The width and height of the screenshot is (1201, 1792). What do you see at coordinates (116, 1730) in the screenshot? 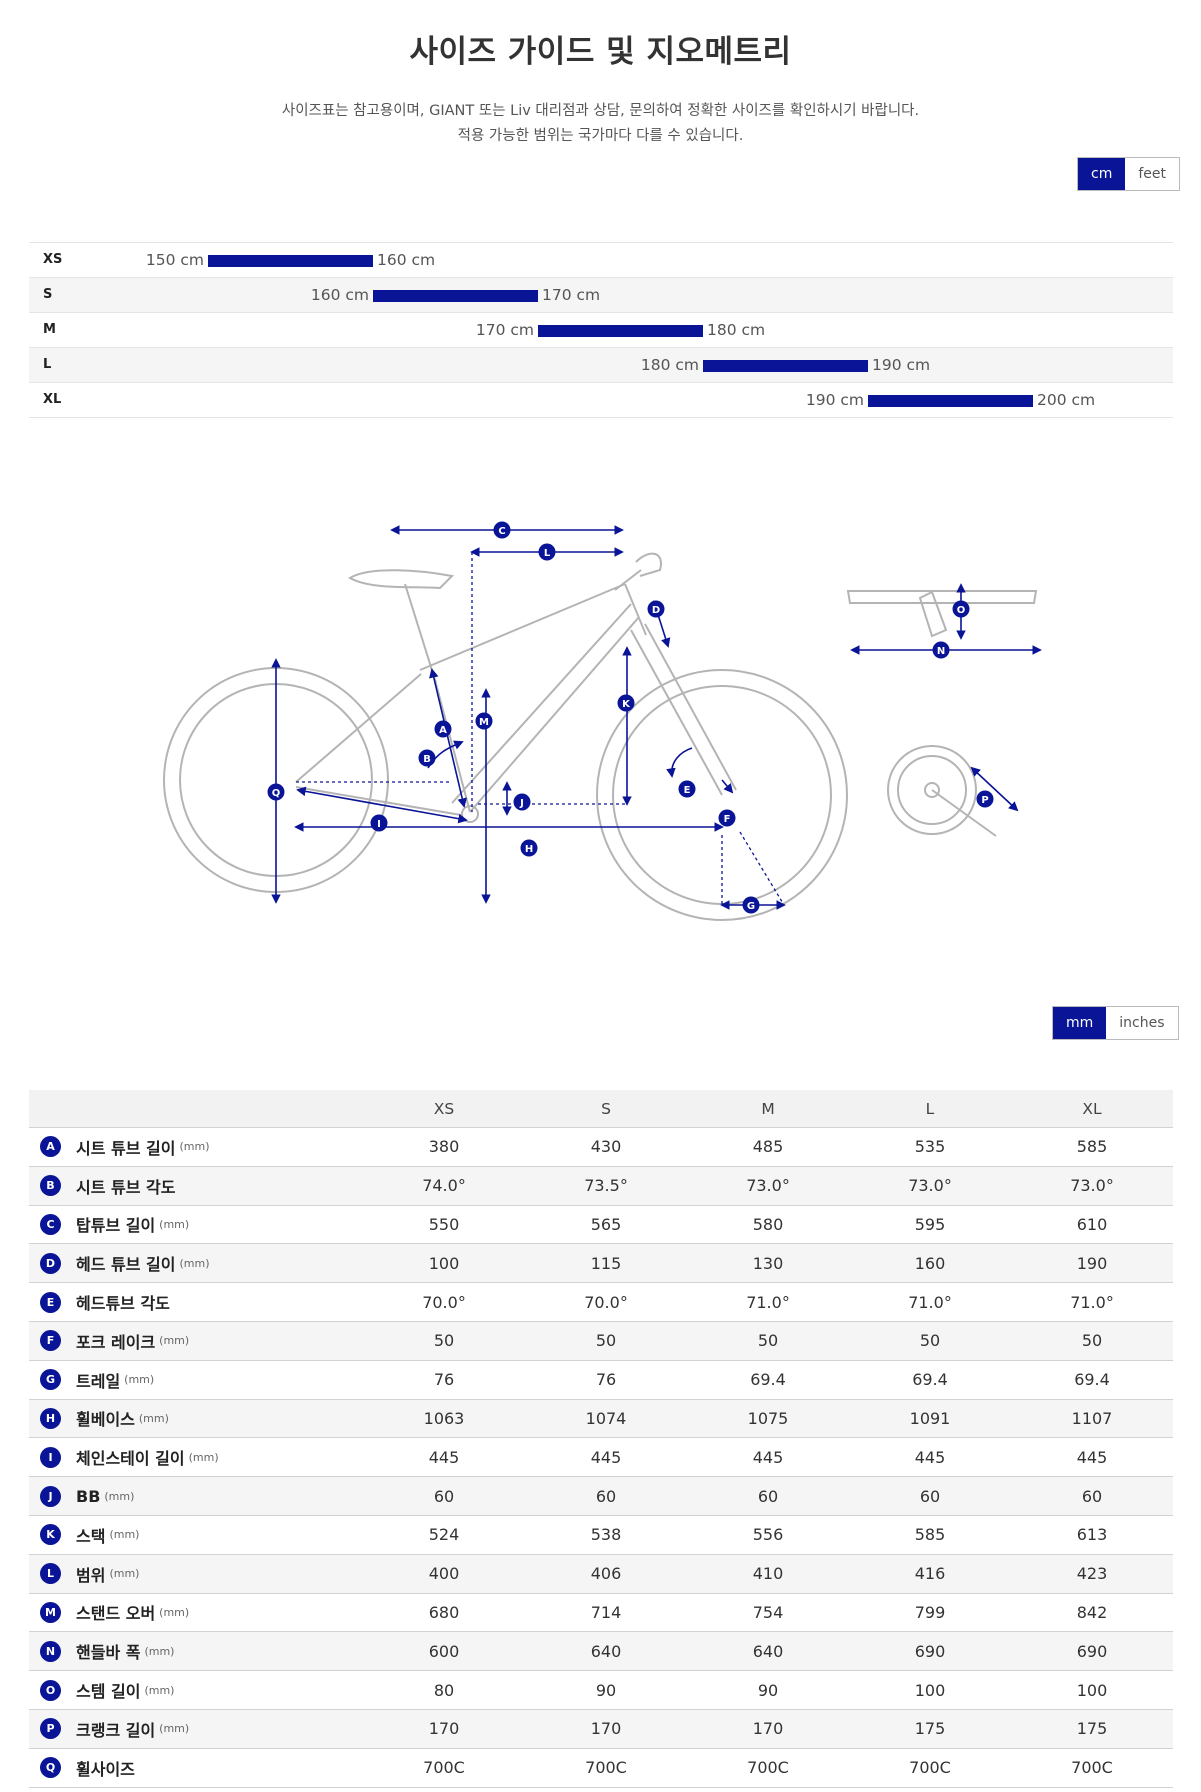
I see `param-name: 크랭크 길이` at bounding box center [116, 1730].